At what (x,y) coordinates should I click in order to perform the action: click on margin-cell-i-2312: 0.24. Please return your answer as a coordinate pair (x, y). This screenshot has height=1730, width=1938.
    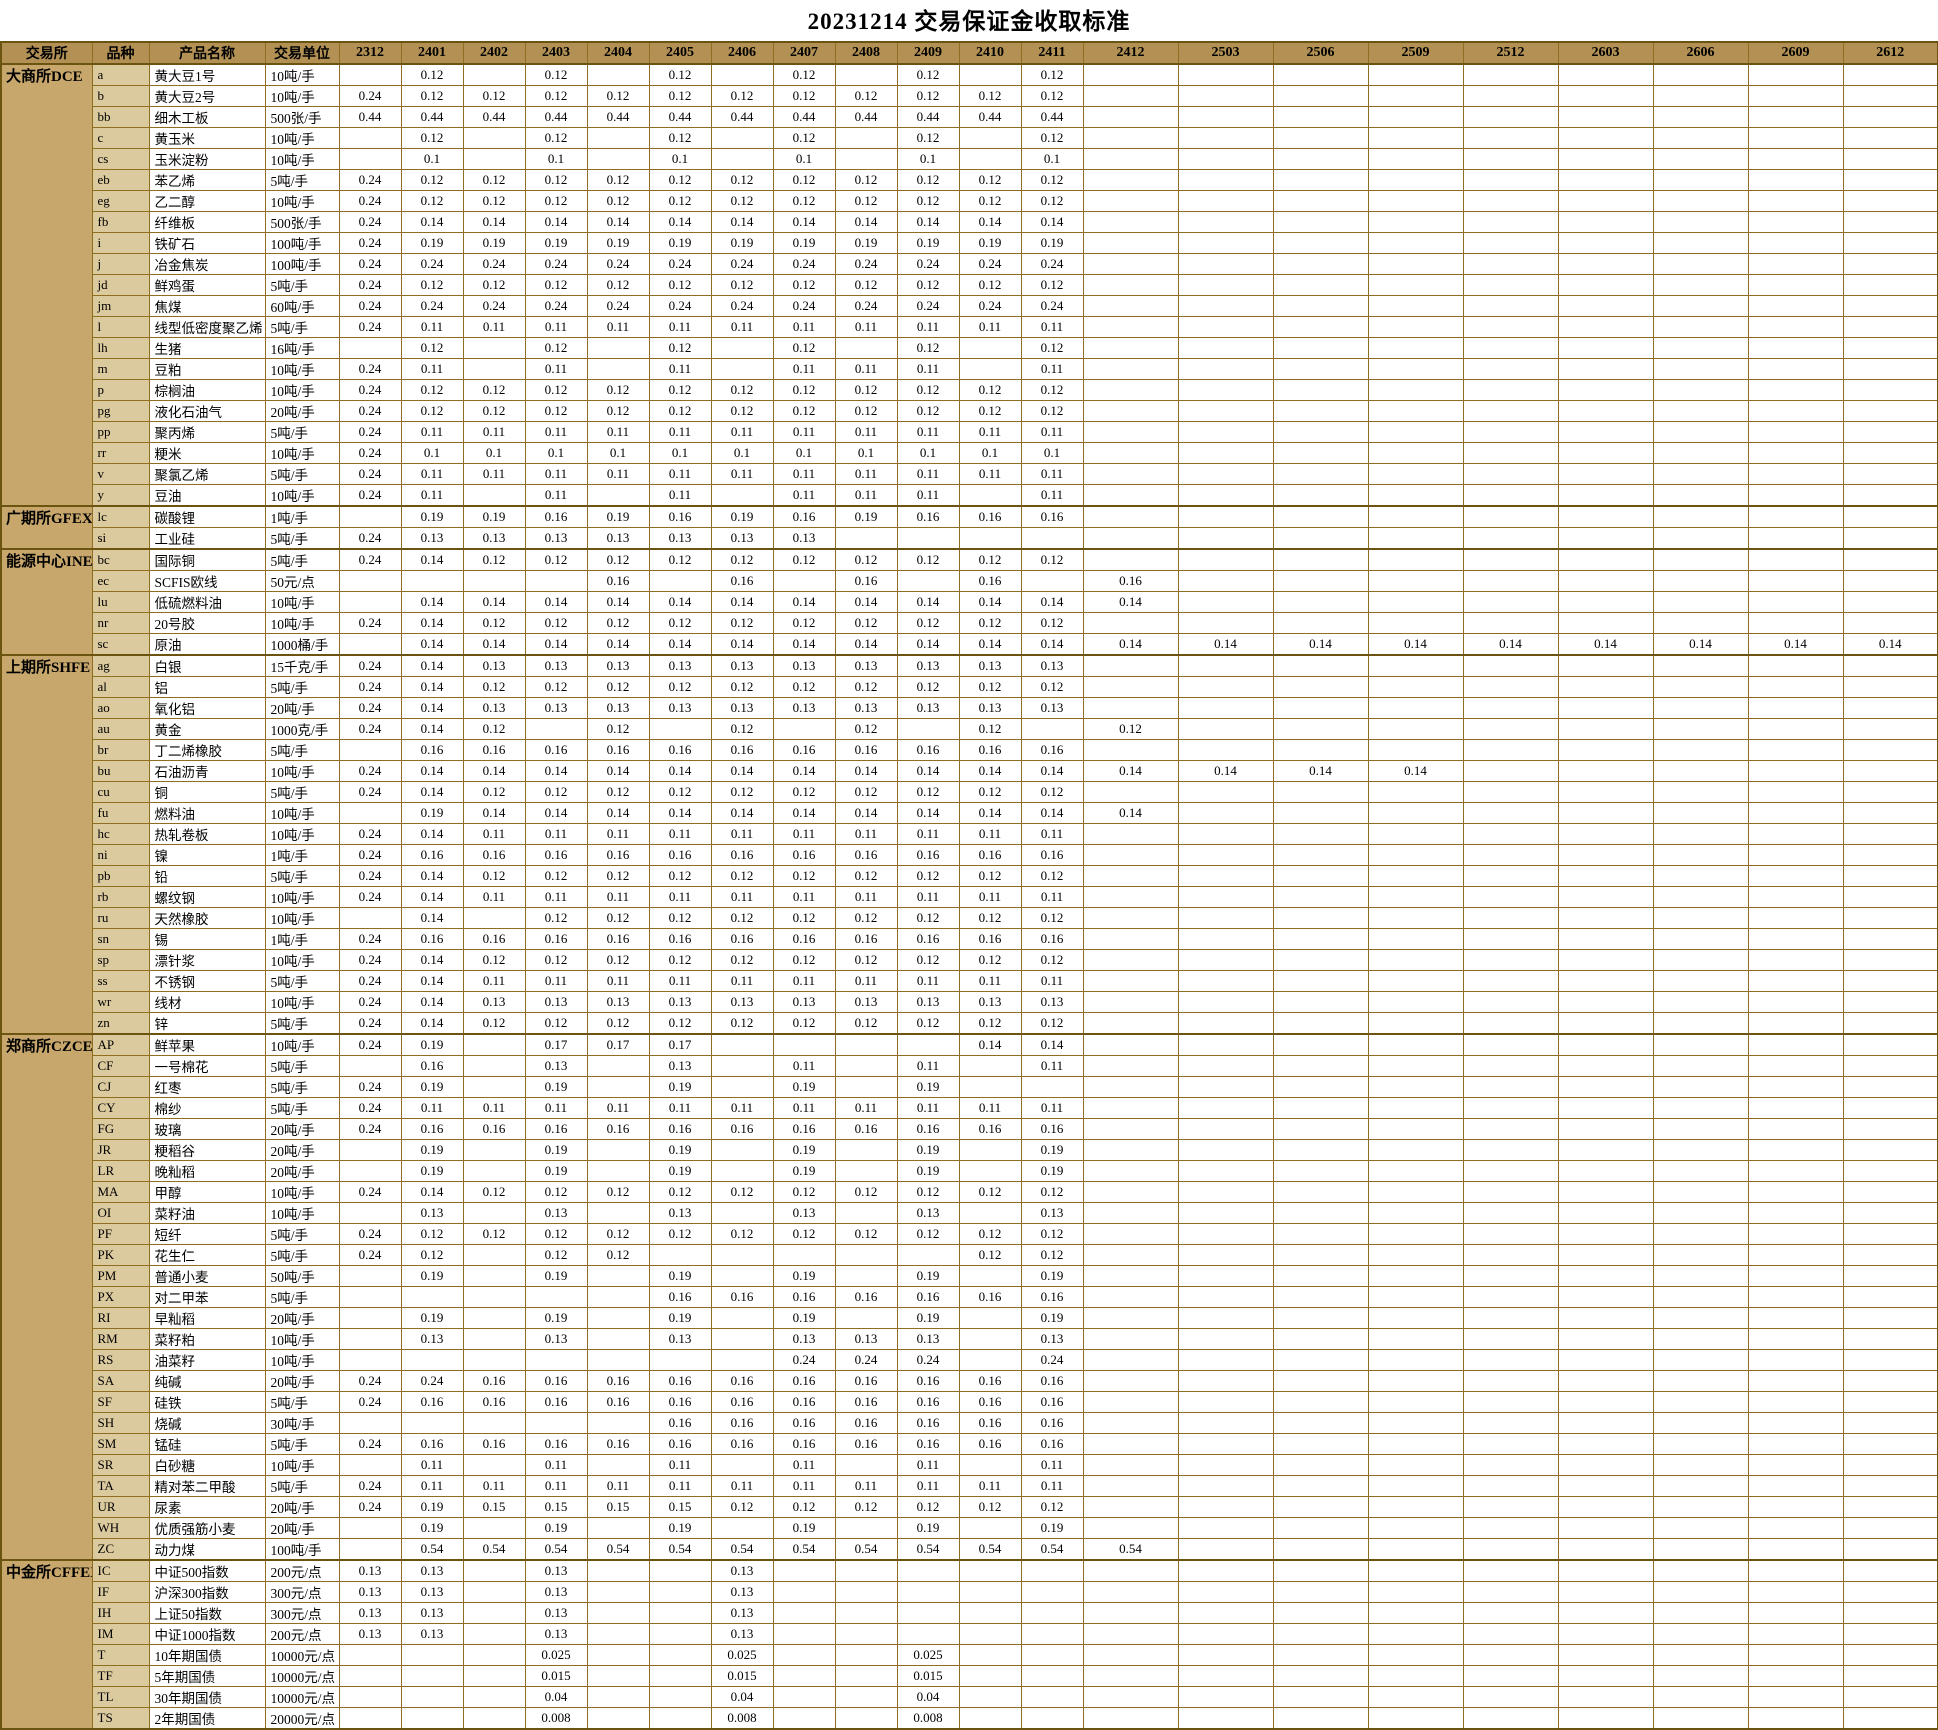
    Looking at the image, I should click on (370, 243).